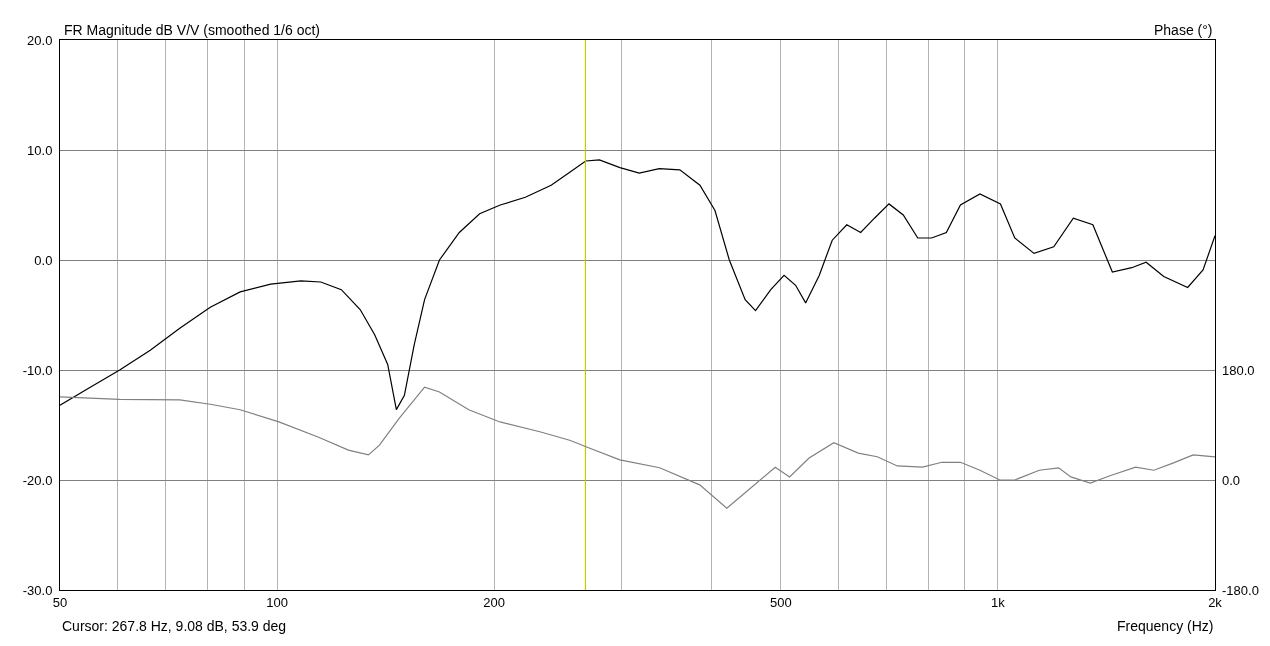 The width and height of the screenshot is (1270, 646). What do you see at coordinates (60, 602) in the screenshot?
I see `x-tick-label: 50` at bounding box center [60, 602].